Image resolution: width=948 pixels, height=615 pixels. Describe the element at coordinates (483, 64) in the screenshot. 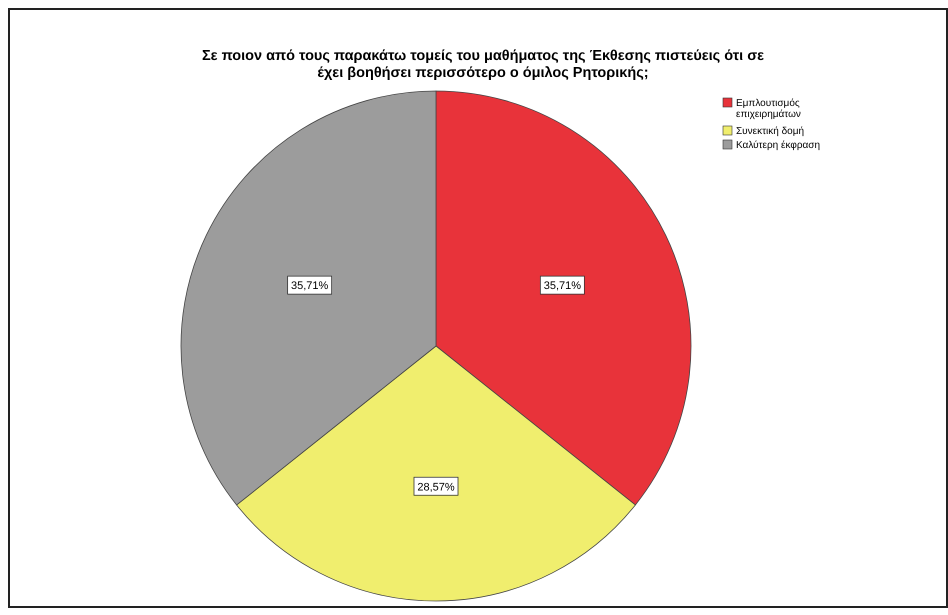

I see `chart-title: Σε ποιον από τους παρακάτω τομείς του μαθήματος της Έκθεσης πιστεύεις ότι σε έχει βοηθήσει περισσότερο ο όμιλος Ρητορικής;` at that location.